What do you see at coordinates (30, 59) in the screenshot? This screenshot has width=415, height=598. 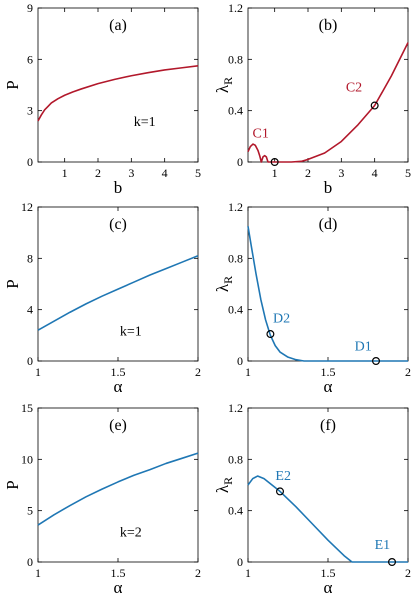 I see `y-tick-label: 6` at bounding box center [30, 59].